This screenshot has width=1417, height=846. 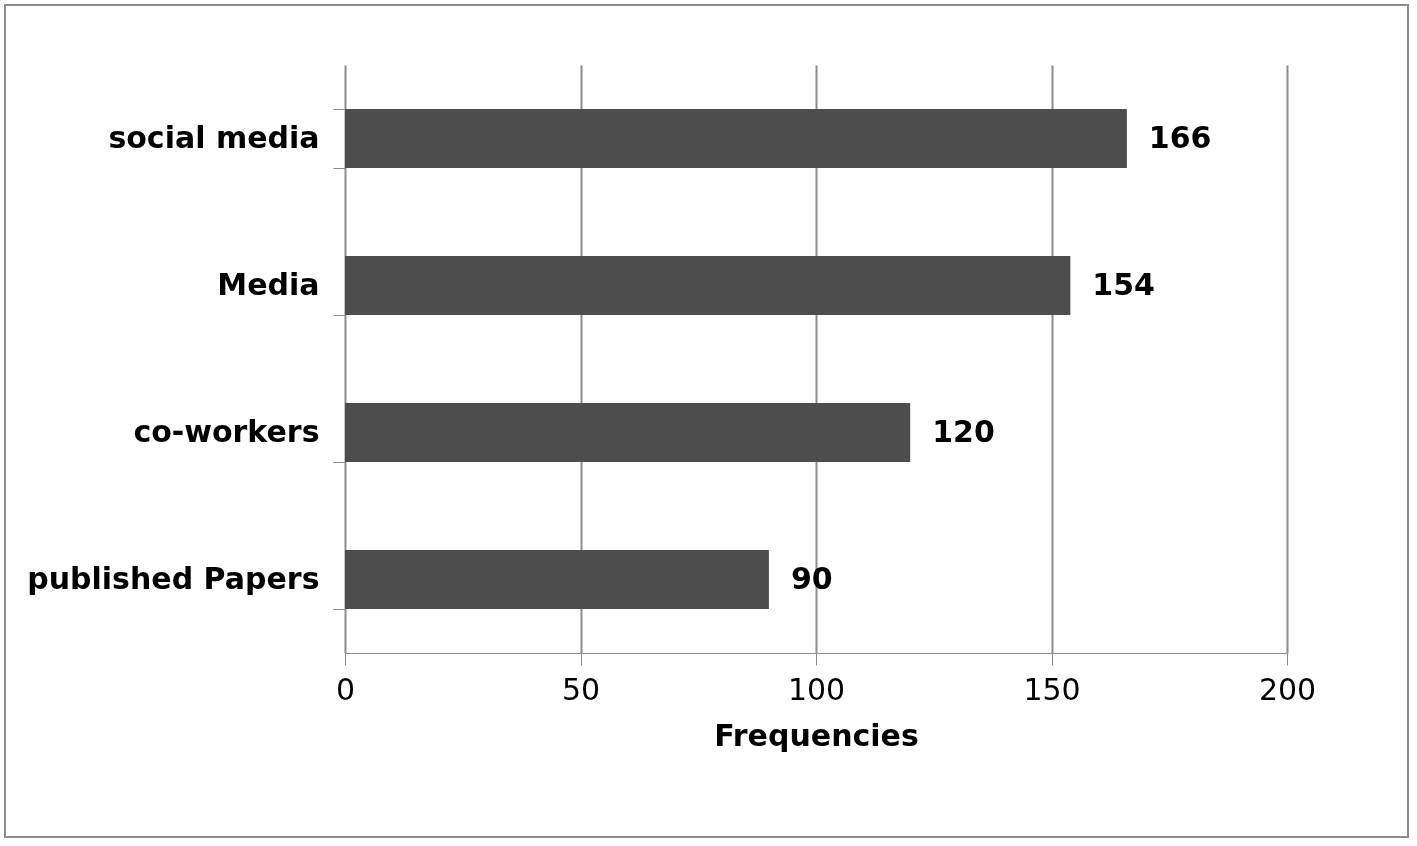 I want to click on data-label: 120, so click(x=963, y=431).